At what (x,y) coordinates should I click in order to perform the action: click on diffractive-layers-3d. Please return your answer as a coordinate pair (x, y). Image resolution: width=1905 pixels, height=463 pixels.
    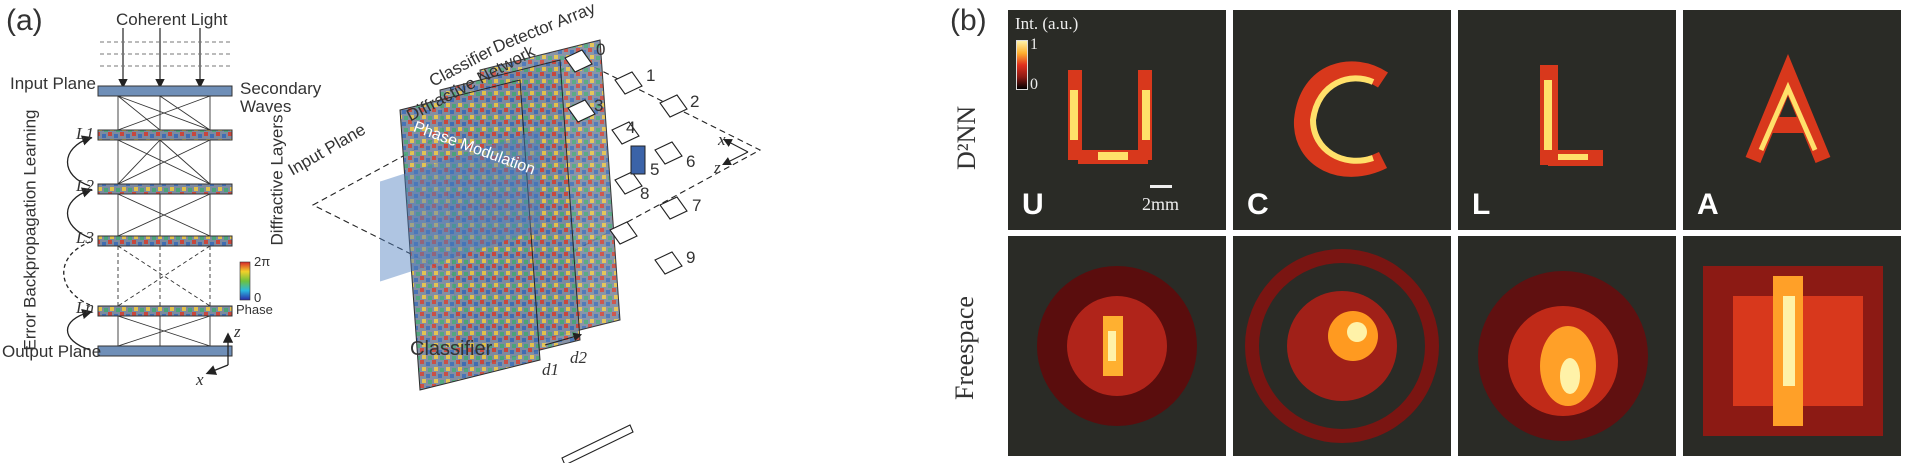
    Looking at the image, I should click on (510, 215).